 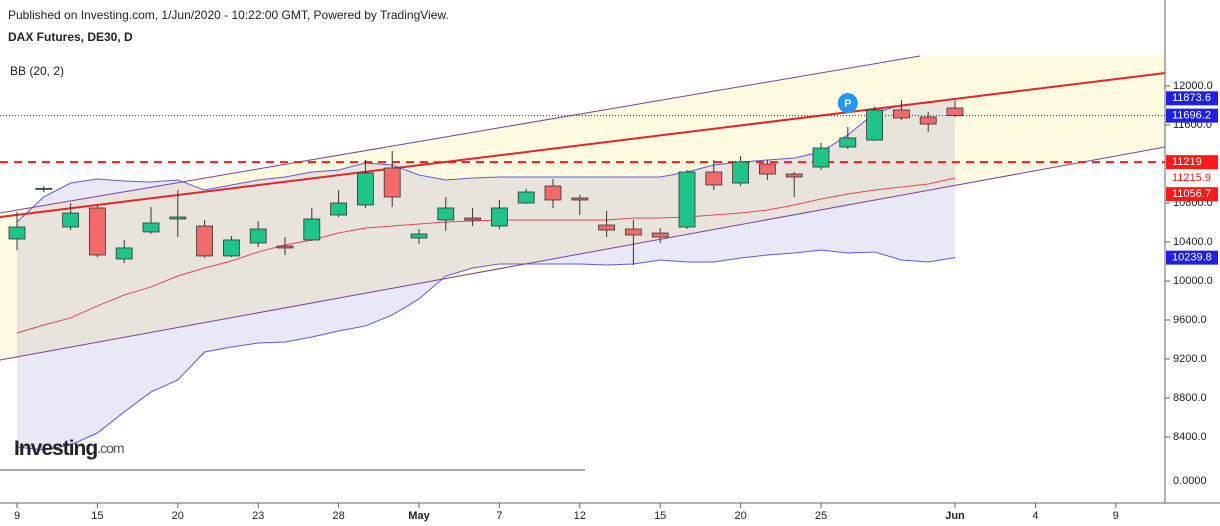 What do you see at coordinates (499, 516) in the screenshot?
I see `x-tick-label: 7` at bounding box center [499, 516].